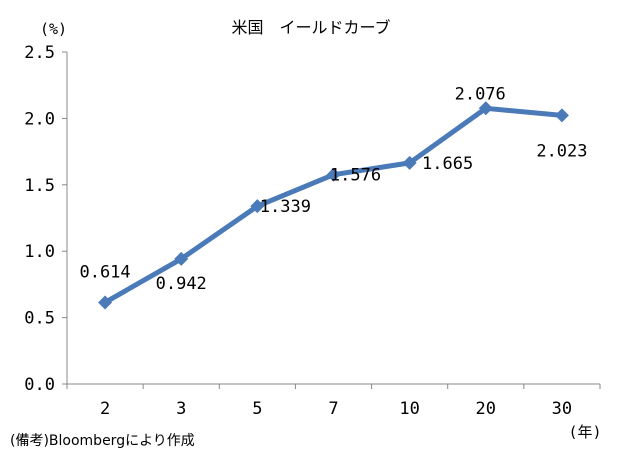 This screenshot has height=462, width=620. Describe the element at coordinates (53, 29) in the screenshot. I see `y-axis-unit-label: (%)` at that location.